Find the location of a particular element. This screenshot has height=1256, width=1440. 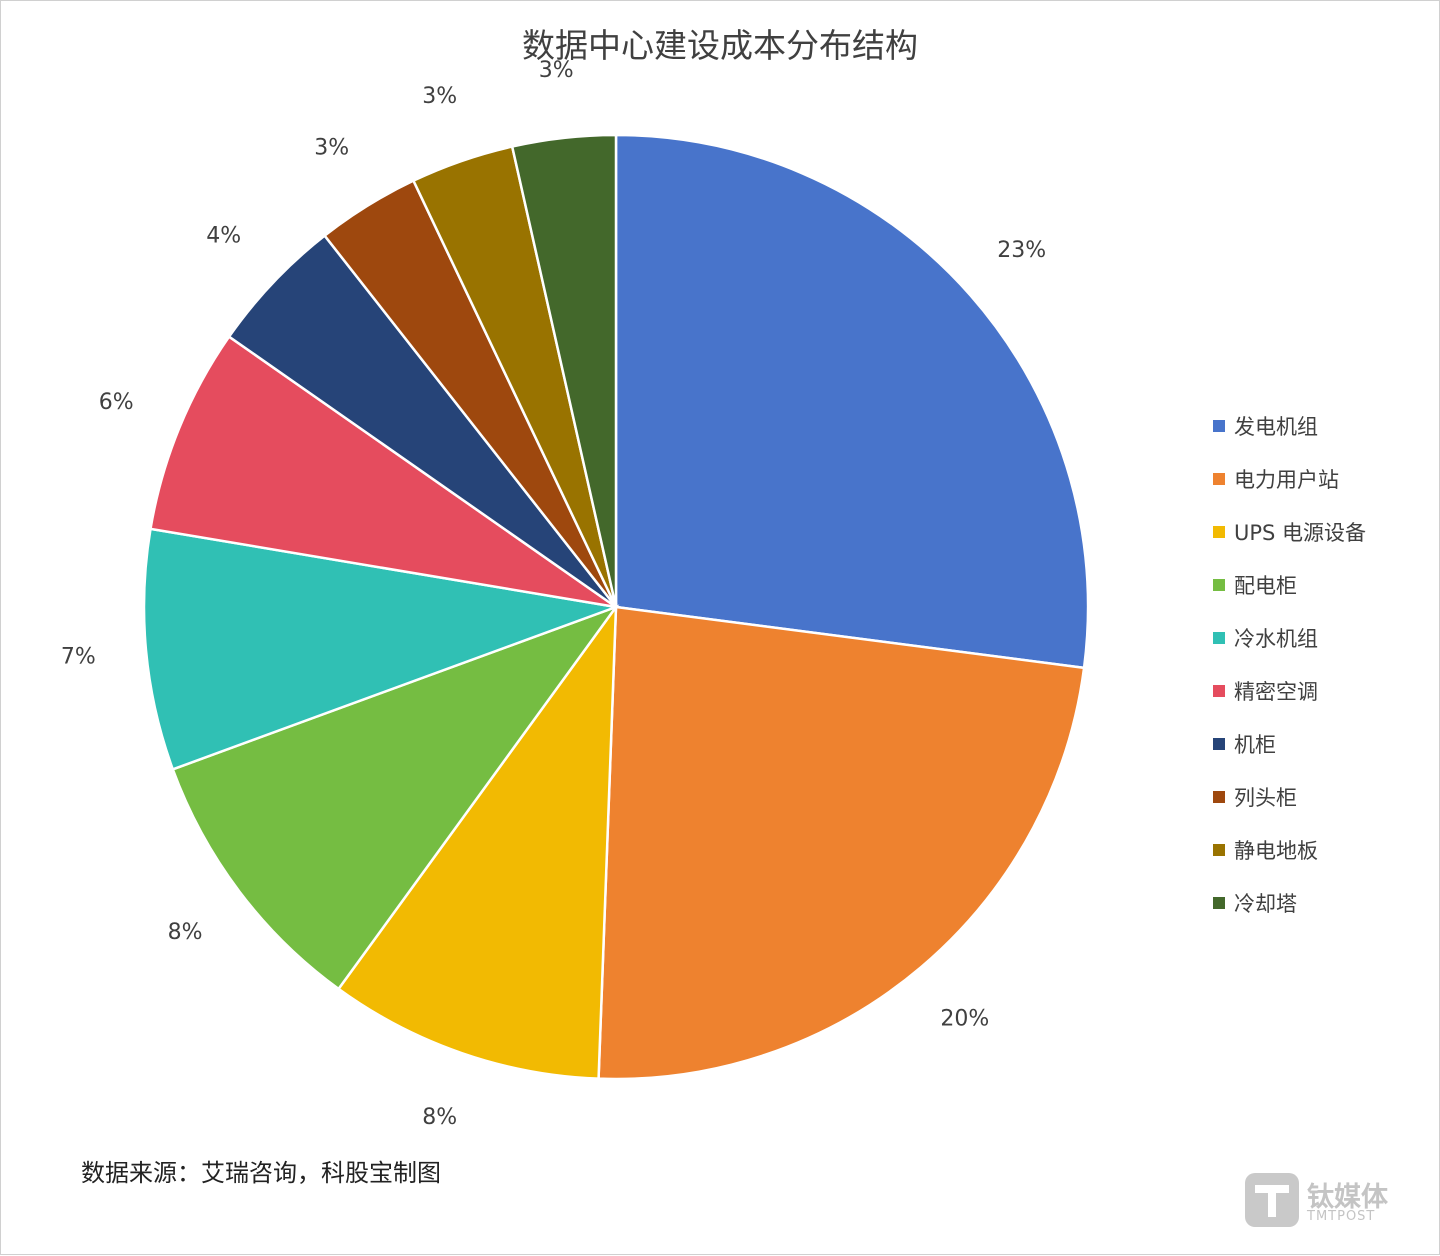

legend-label: 精密空调 is located at coordinates (1276, 691).